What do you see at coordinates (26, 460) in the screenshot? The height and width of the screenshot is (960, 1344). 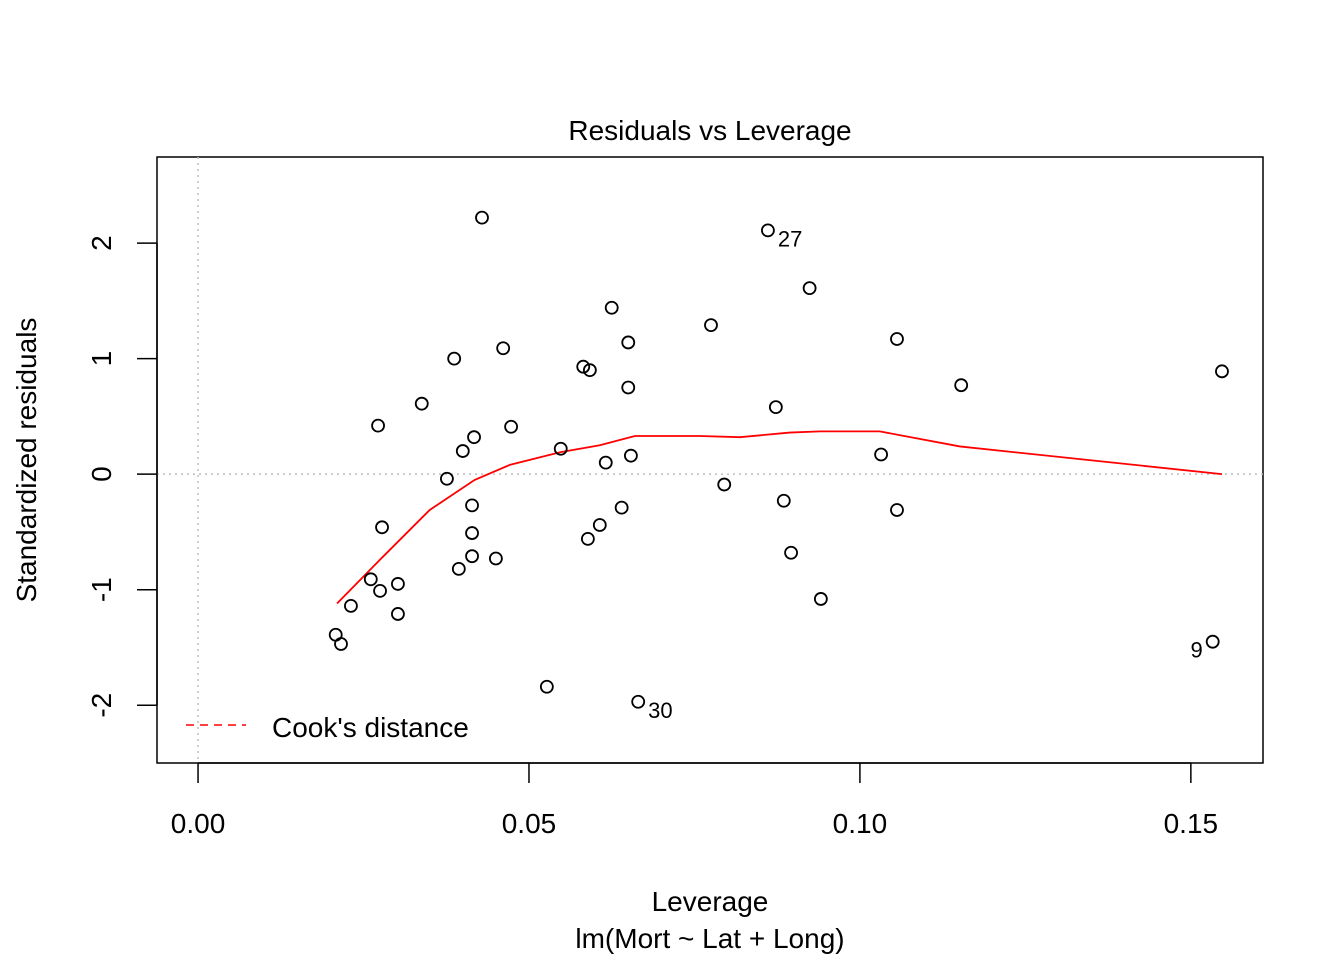 I see `y-axis-label: Standardized residuals` at bounding box center [26, 460].